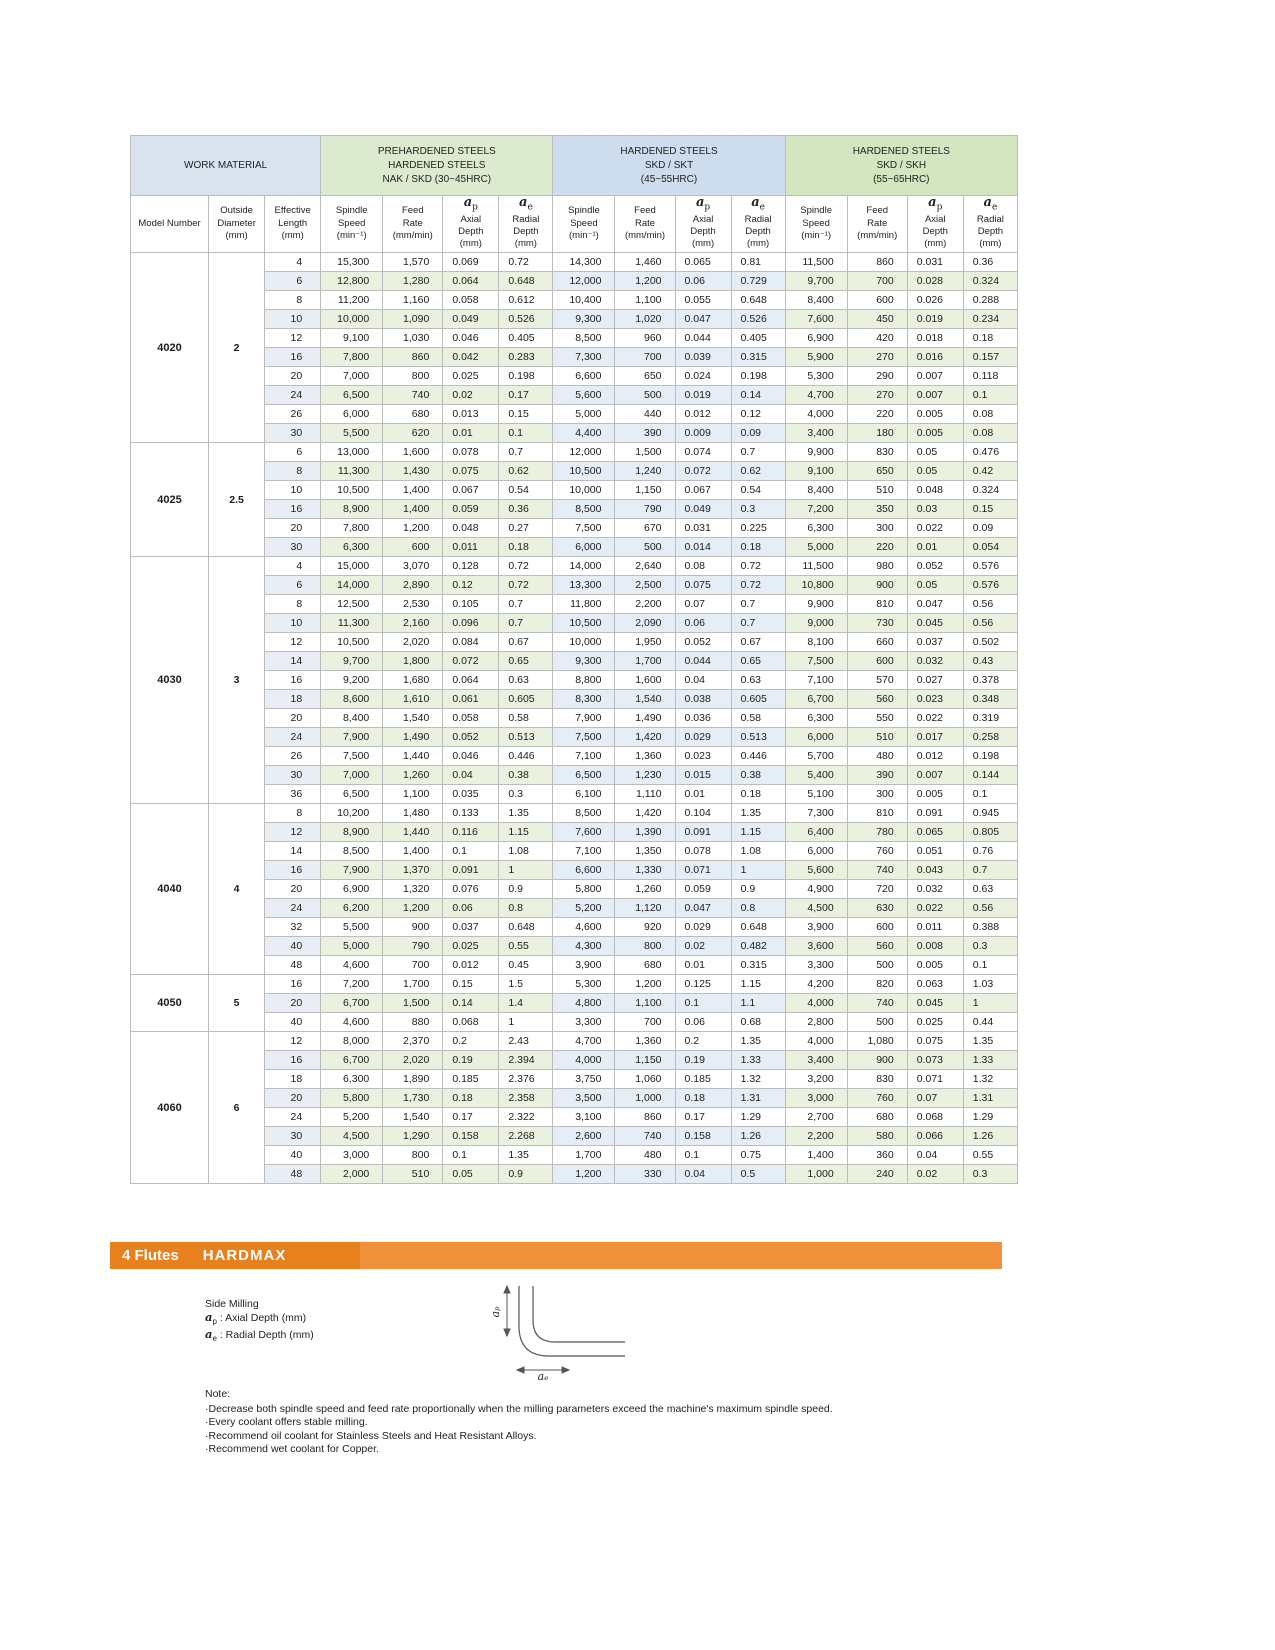  Describe the element at coordinates (703, 338) in the screenshot. I see `axial-depth: 0.044` at that location.